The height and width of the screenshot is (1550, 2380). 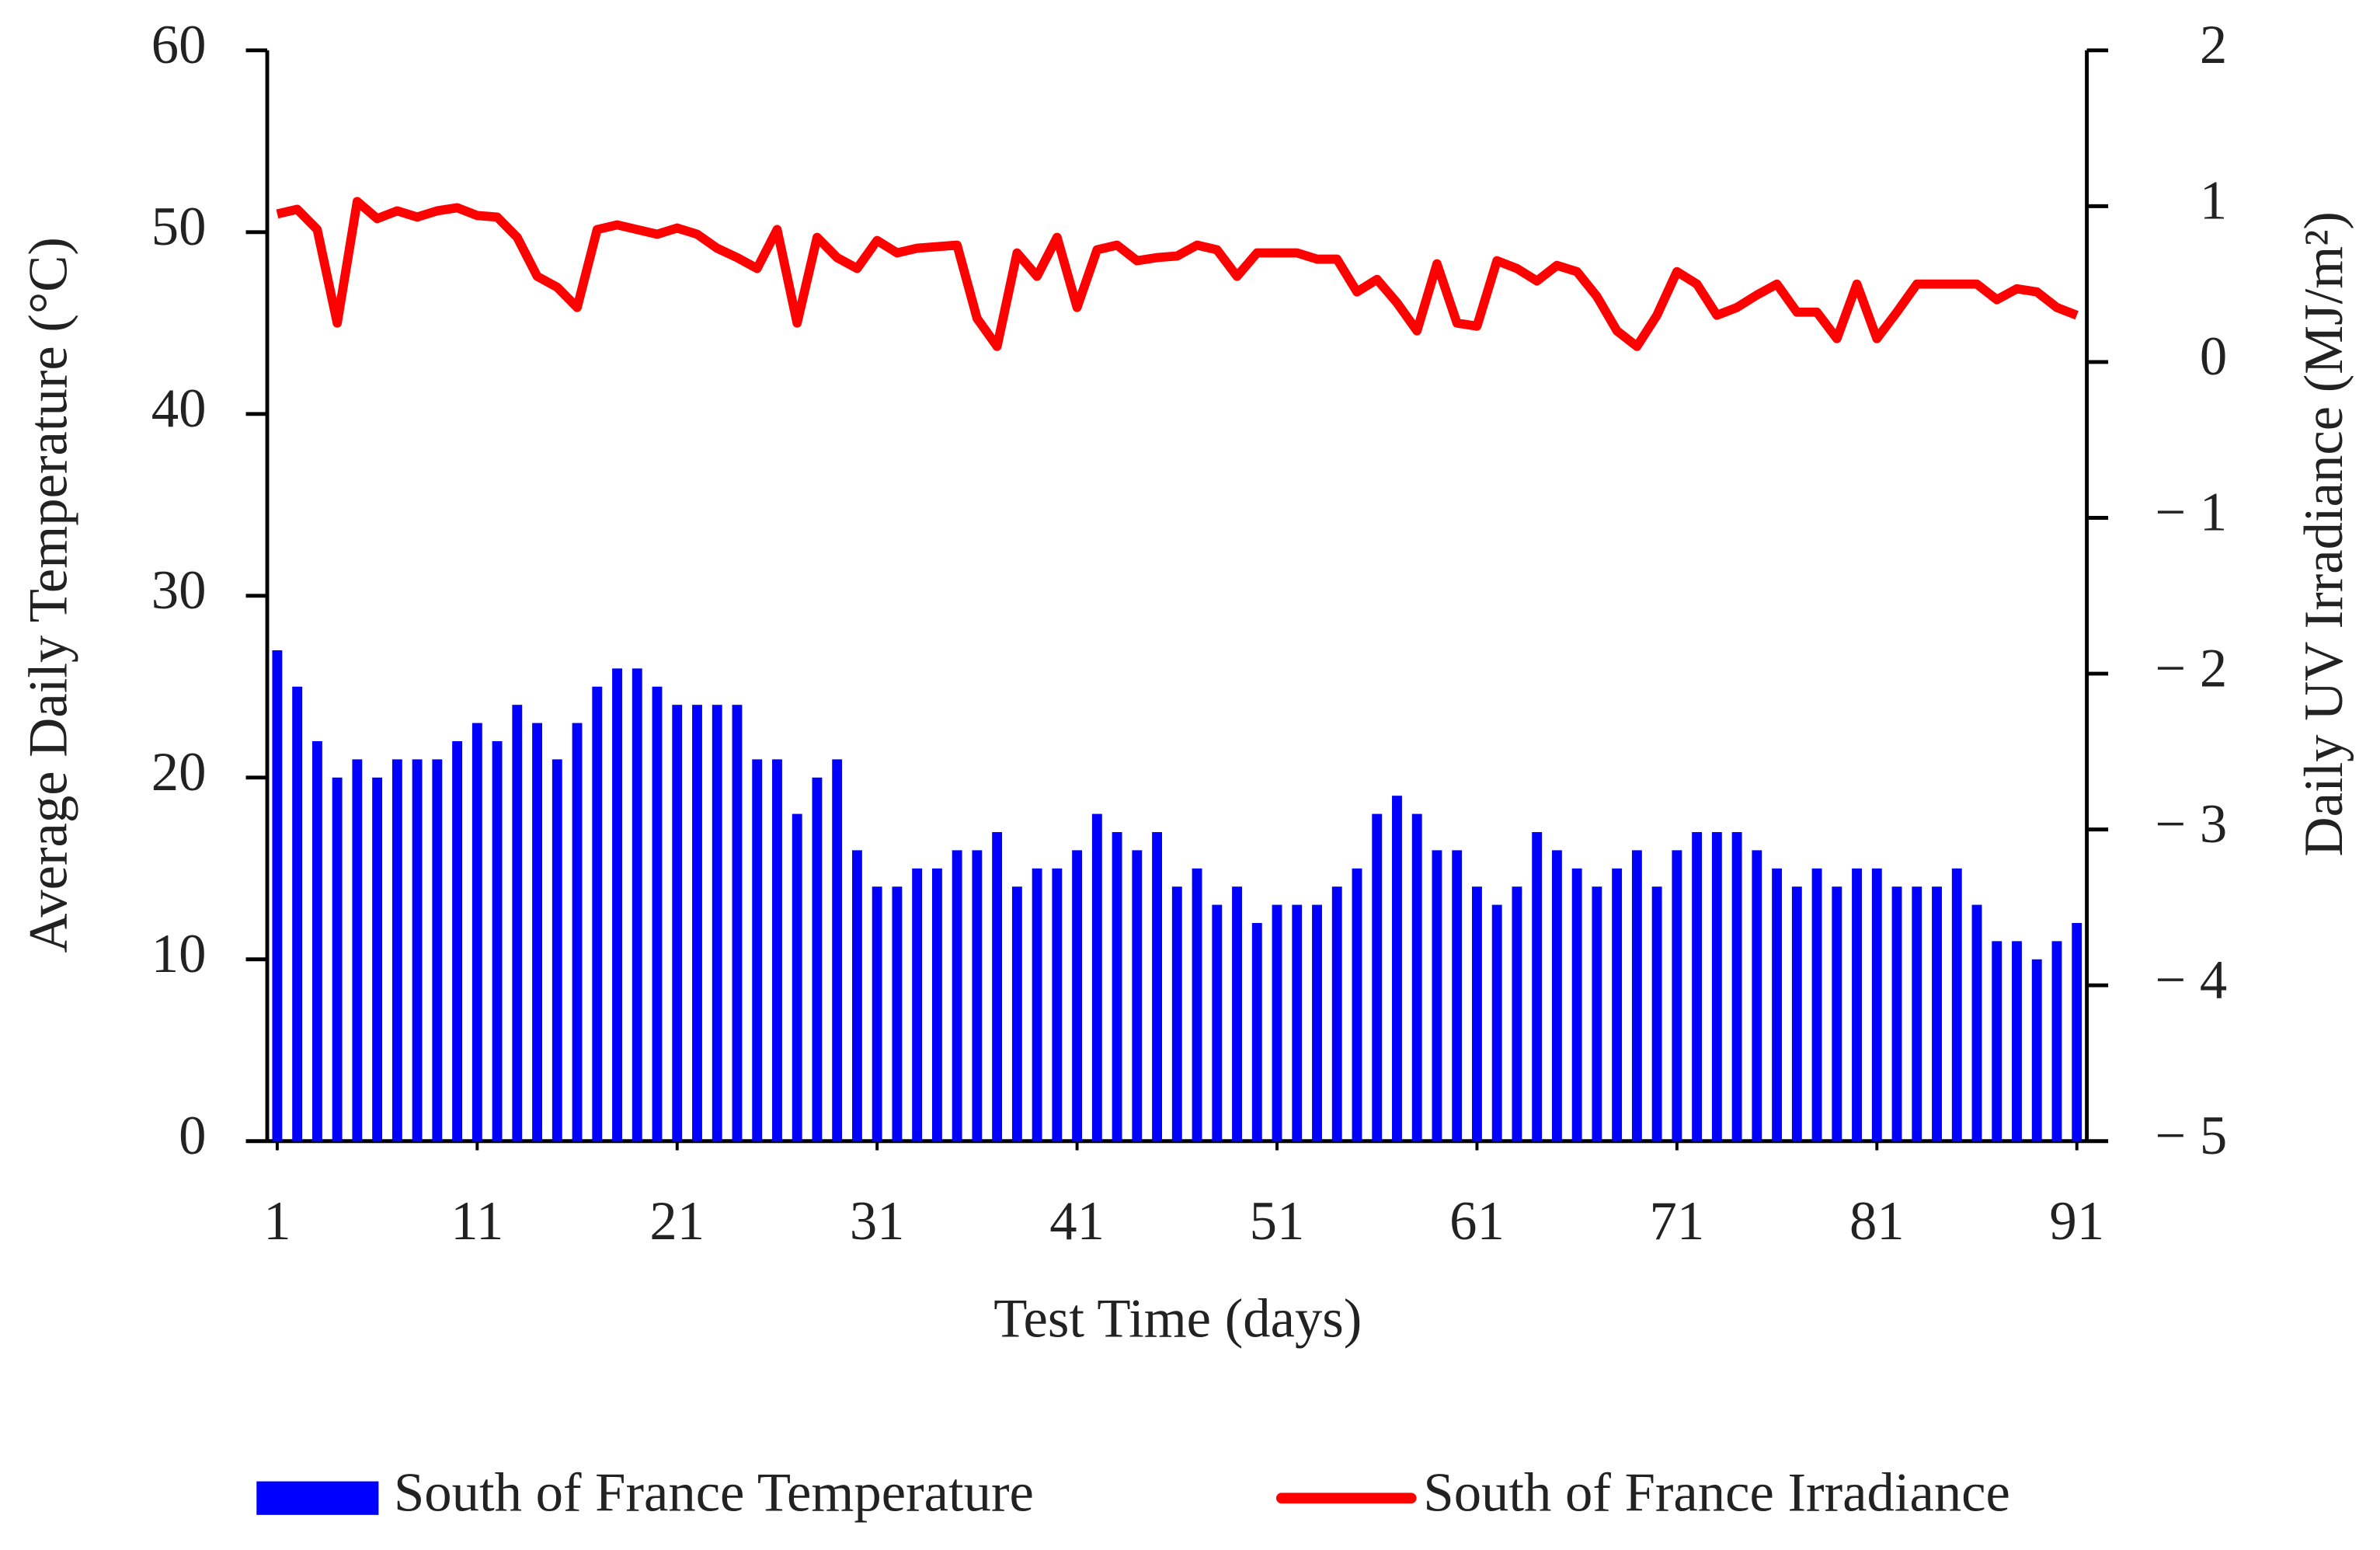 What do you see at coordinates (2214, 45) in the screenshot?
I see `y2-tick-label: 2` at bounding box center [2214, 45].